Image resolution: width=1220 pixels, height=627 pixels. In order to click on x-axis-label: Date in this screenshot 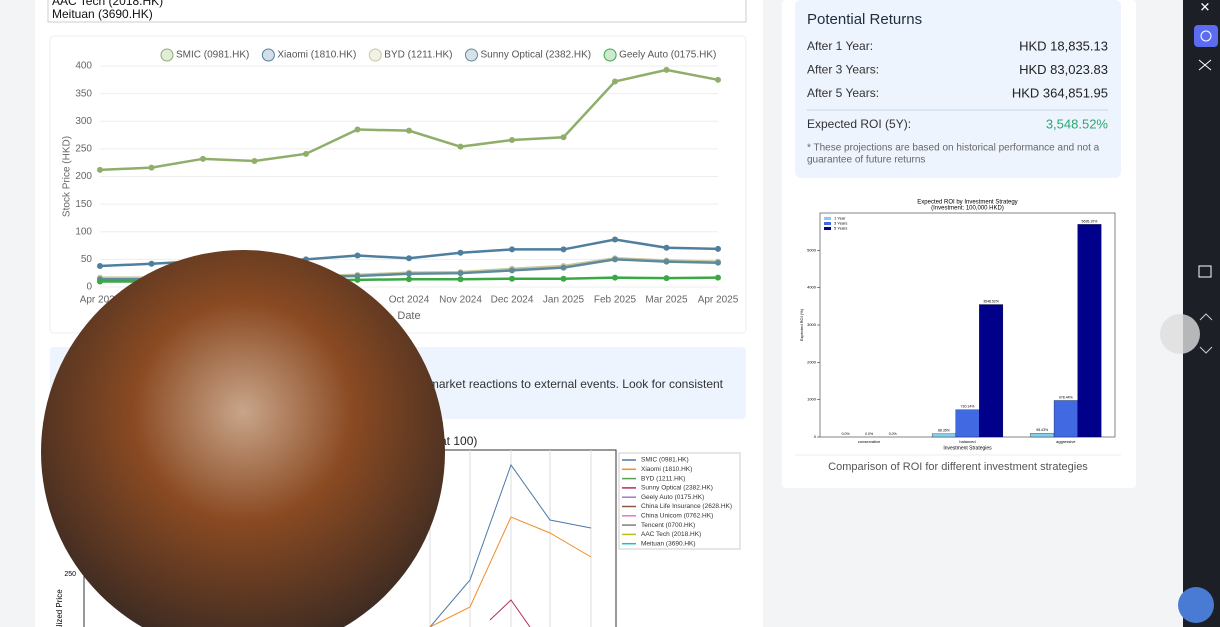, I will do `click(408, 316)`.